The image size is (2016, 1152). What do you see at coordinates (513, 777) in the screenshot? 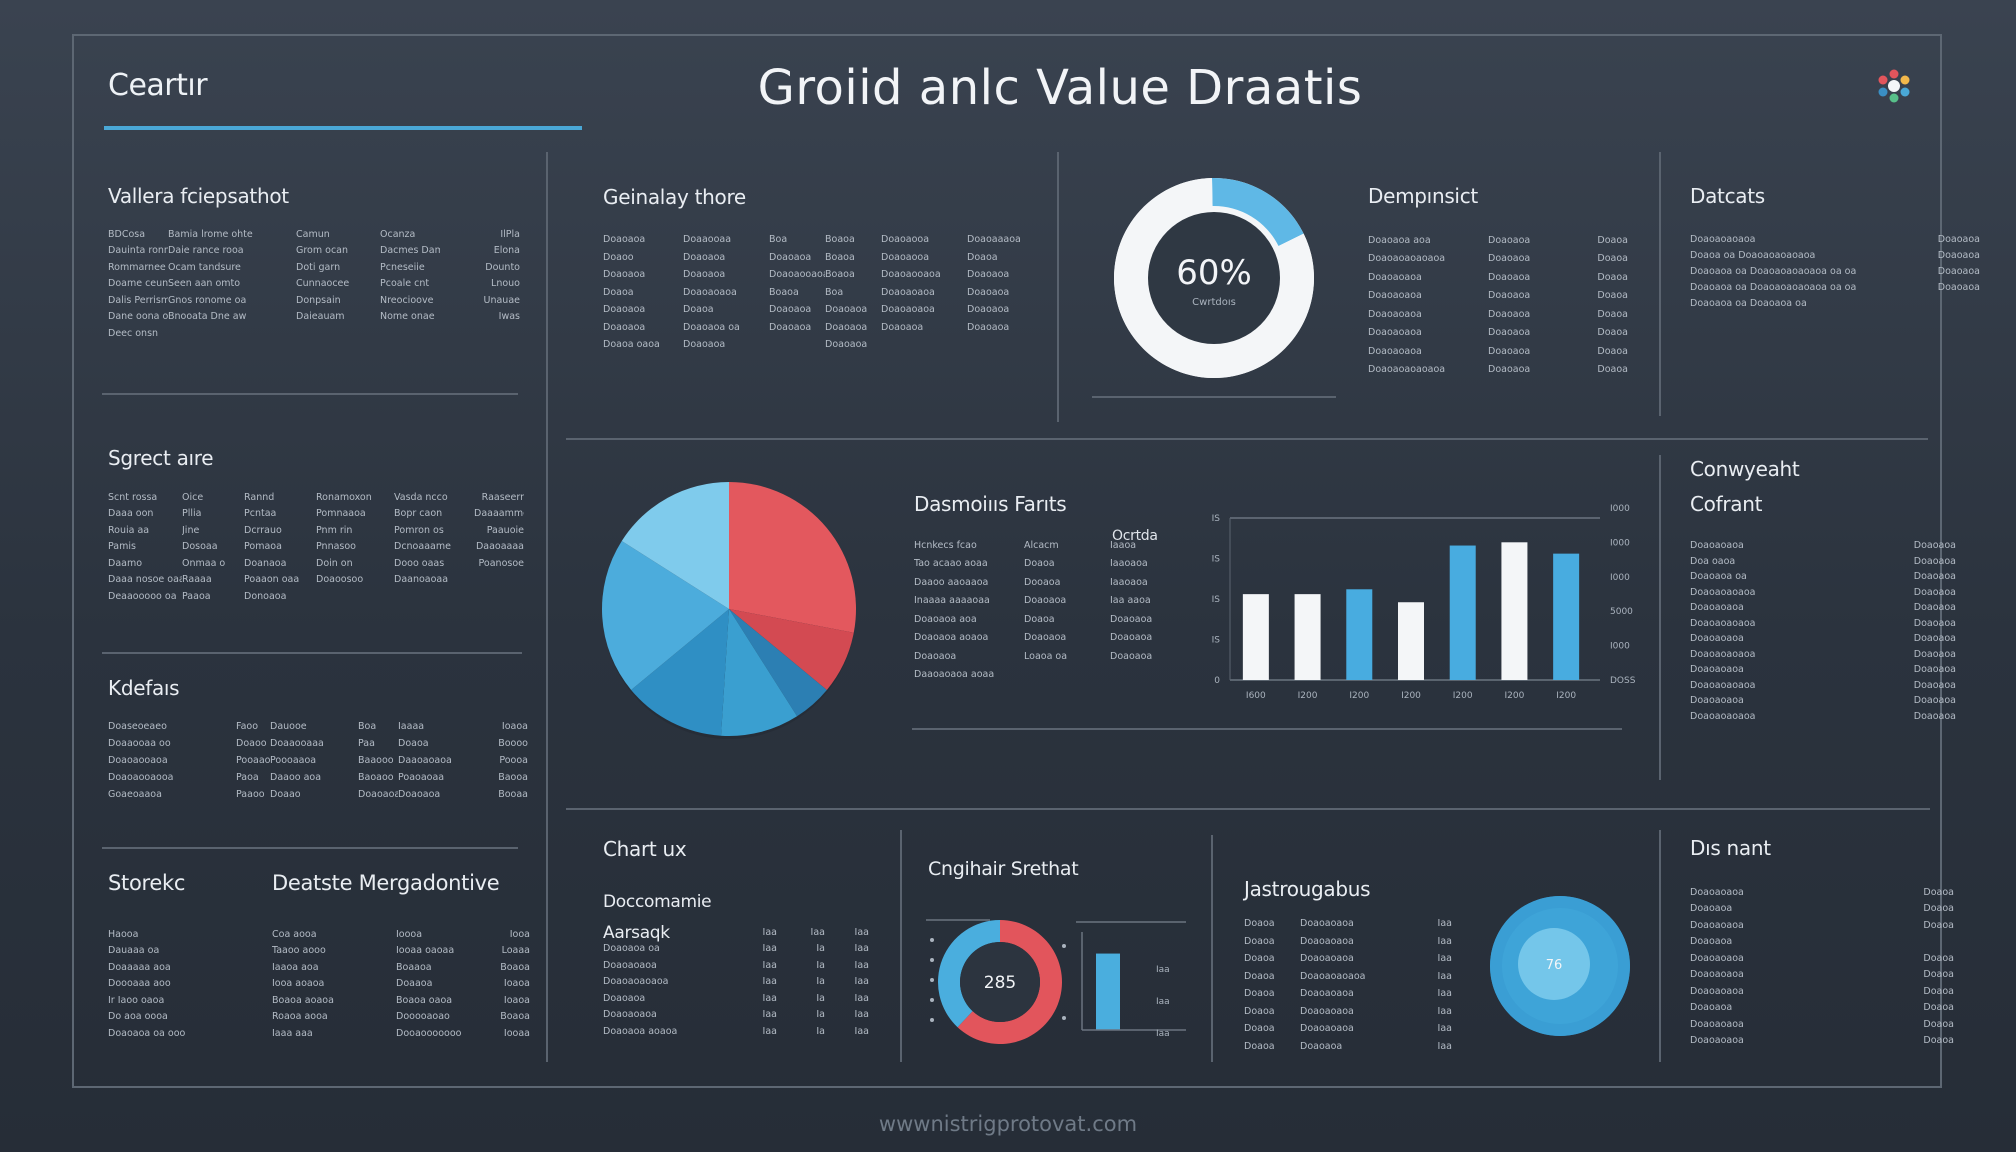
I see `table-cell: Baooa` at bounding box center [513, 777].